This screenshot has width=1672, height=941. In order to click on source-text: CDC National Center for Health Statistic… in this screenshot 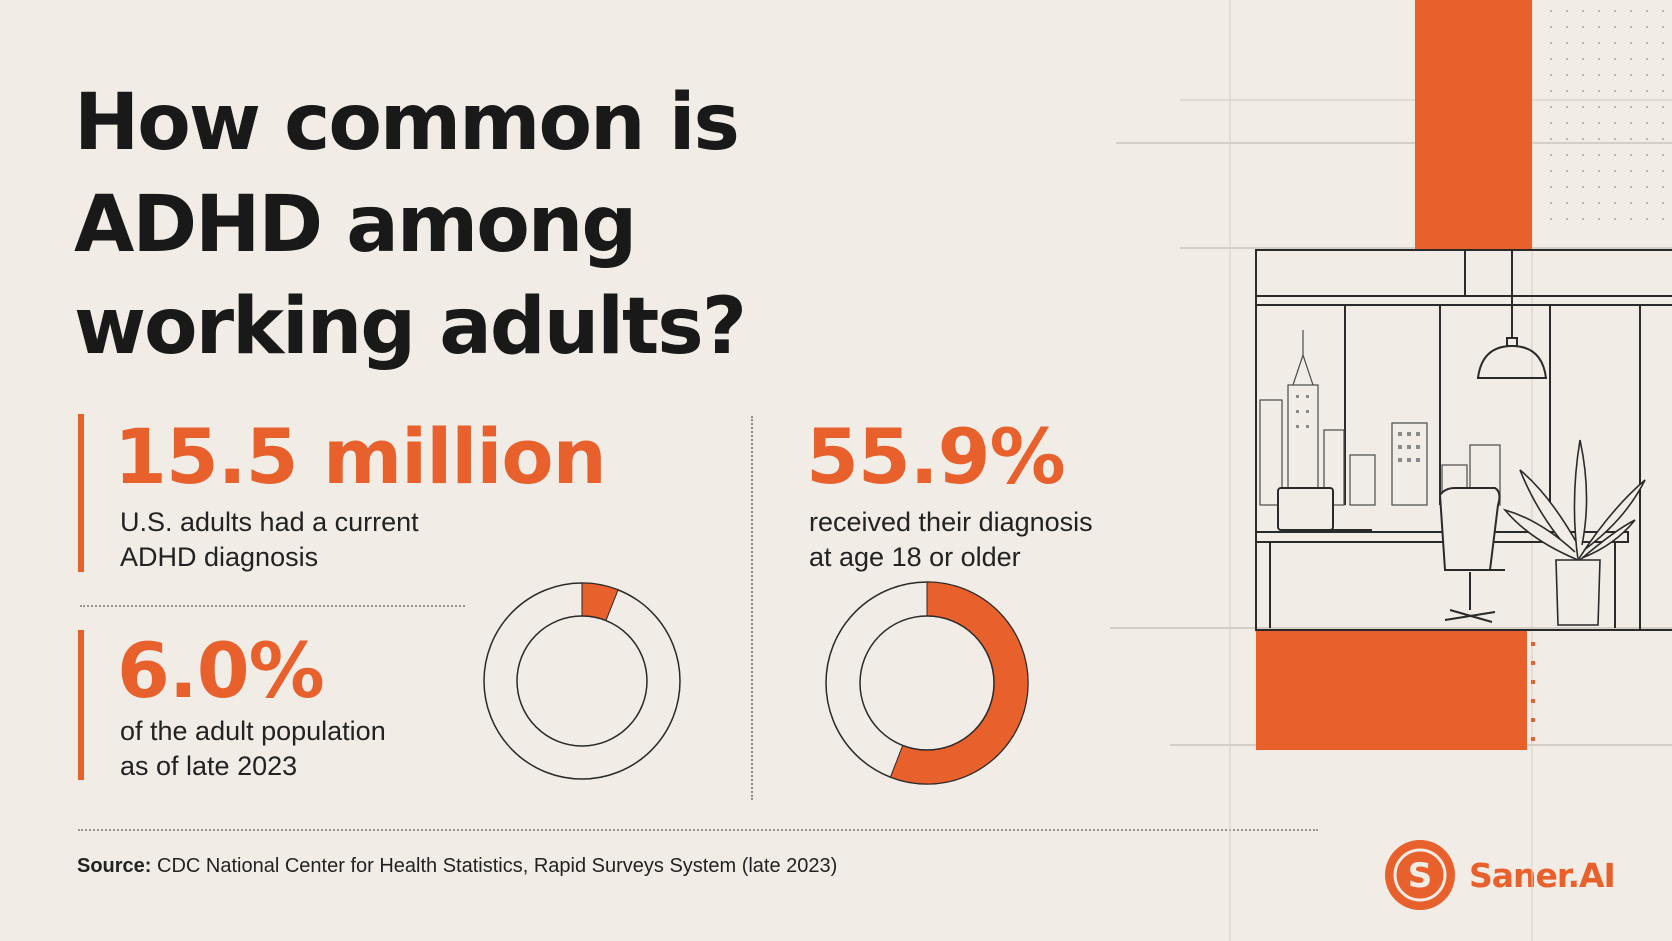, I will do `click(497, 866)`.